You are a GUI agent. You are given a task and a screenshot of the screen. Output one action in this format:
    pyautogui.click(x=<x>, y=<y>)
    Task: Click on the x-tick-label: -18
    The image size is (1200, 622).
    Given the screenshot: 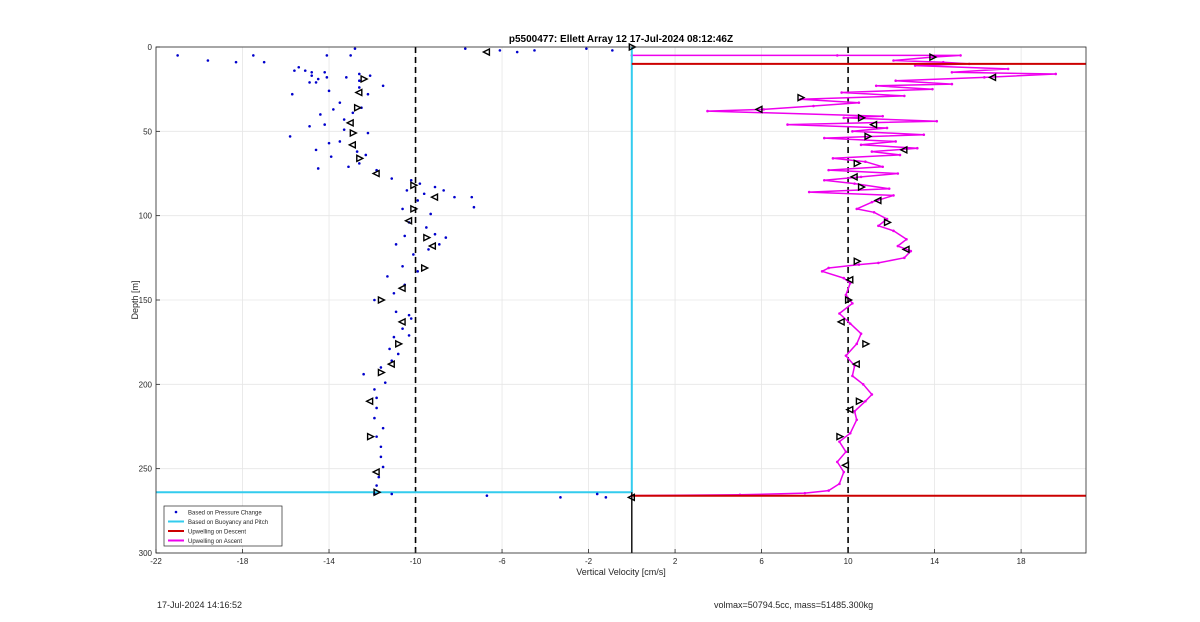 What is the action you would take?
    pyautogui.click(x=243, y=561)
    